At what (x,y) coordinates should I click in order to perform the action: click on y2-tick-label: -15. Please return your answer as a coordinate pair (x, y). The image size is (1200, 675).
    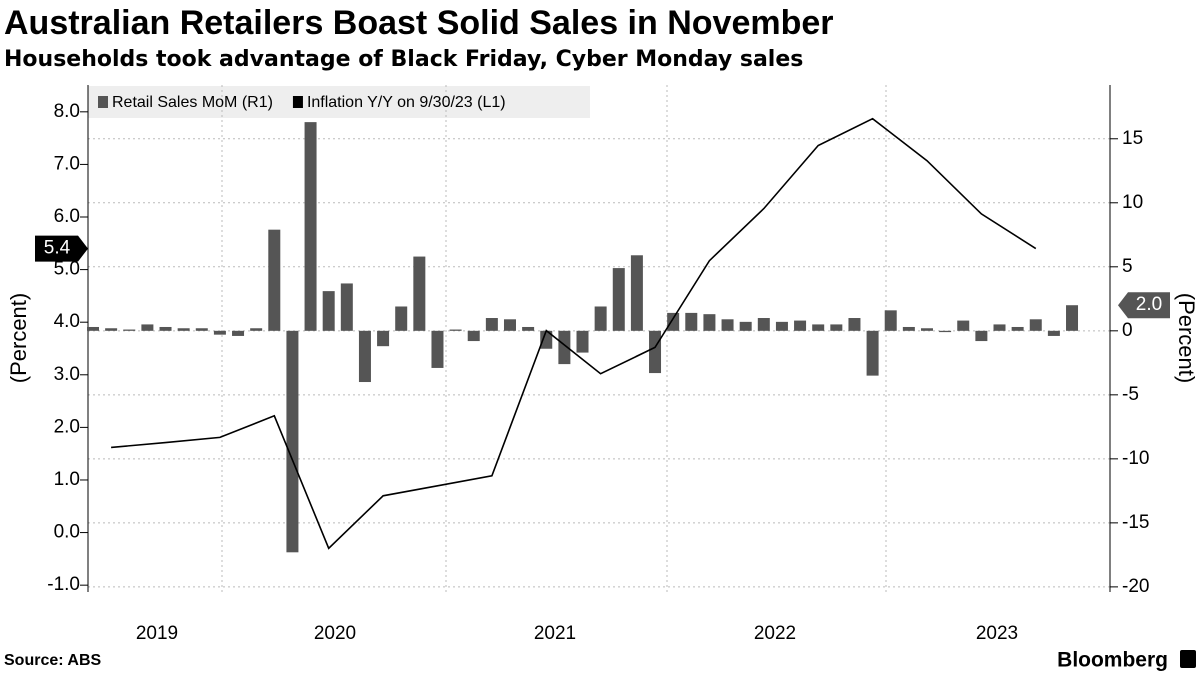
    Looking at the image, I should click on (1135, 522).